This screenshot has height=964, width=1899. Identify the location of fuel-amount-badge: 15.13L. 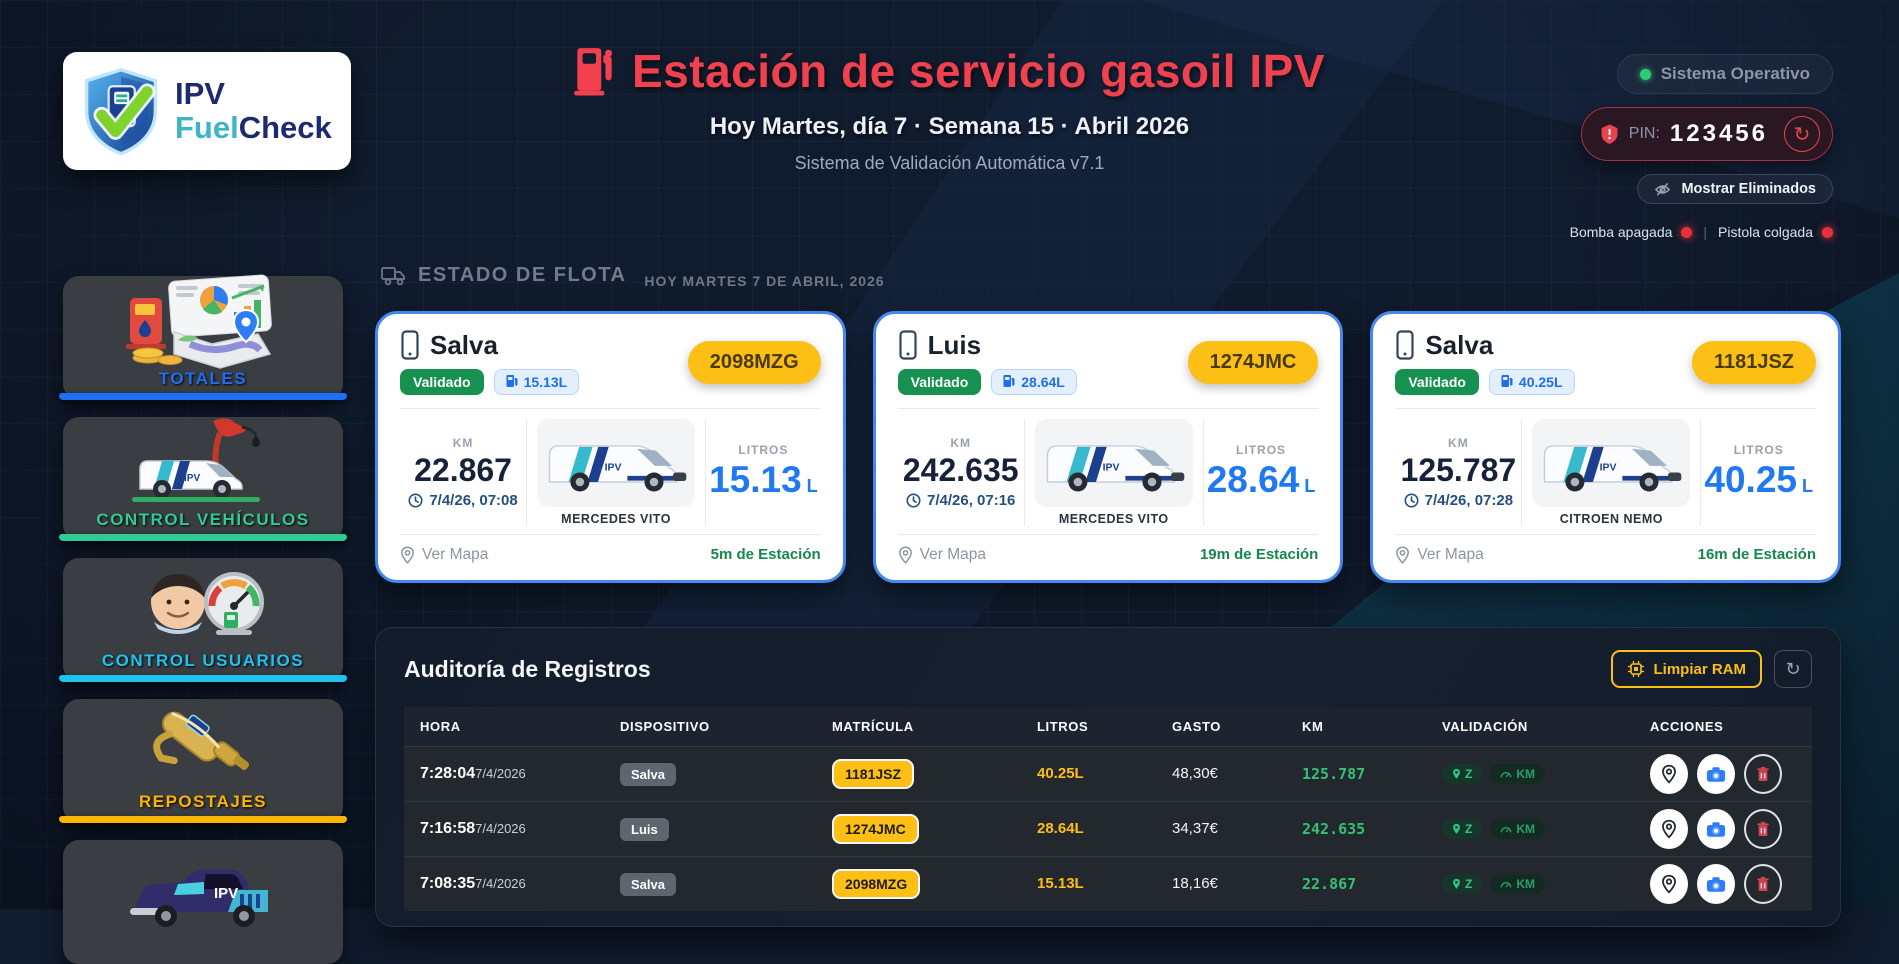
(536, 381).